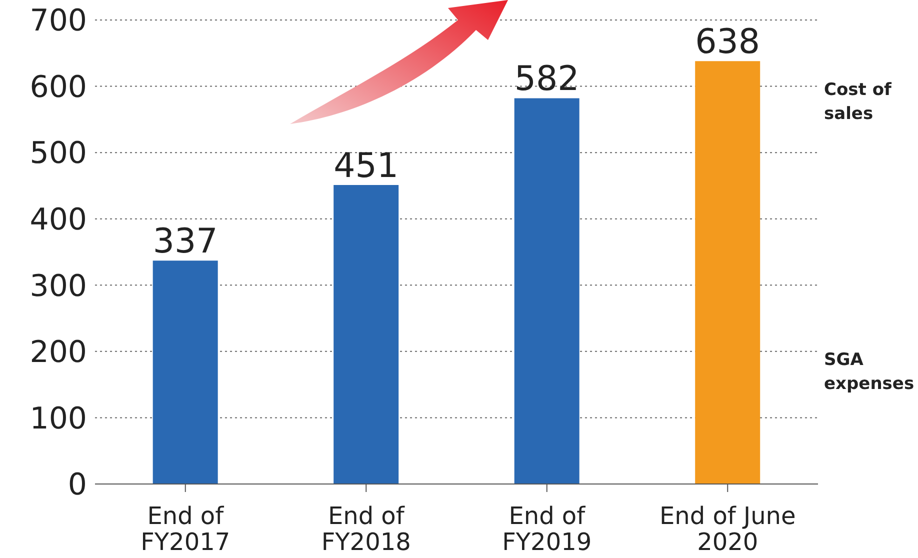  Describe the element at coordinates (185, 529) in the screenshot. I see `x-tick-label: End of FY2017` at that location.